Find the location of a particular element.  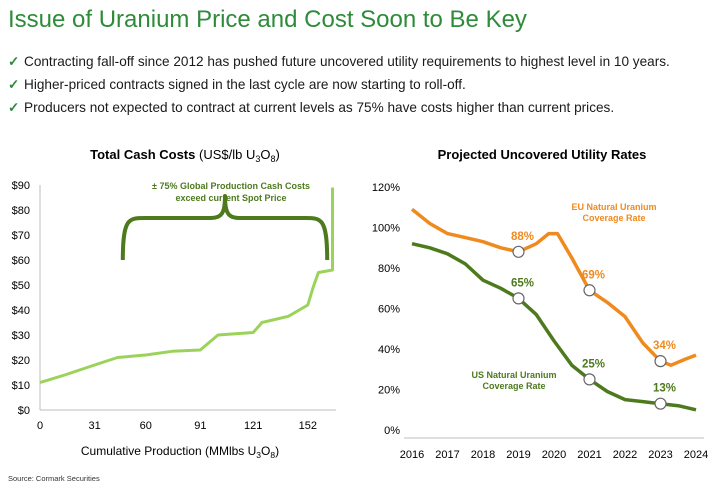

series-label: US Natural Uranium is located at coordinates (513, 375).